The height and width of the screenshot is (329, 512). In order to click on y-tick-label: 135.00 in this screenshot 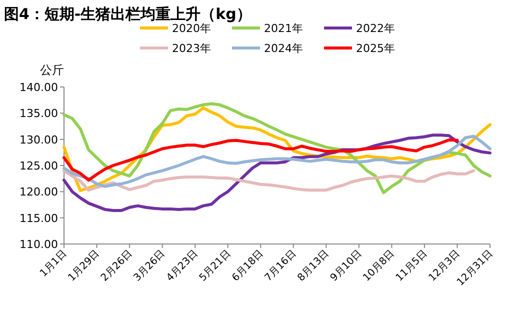, I will do `click(39, 113)`.